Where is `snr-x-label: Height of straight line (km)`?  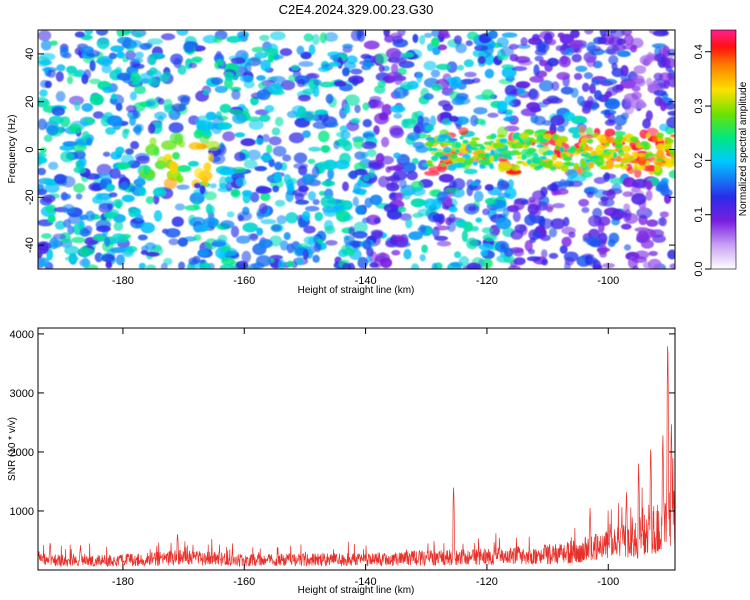 snr-x-label: Height of straight line (km) is located at coordinates (356, 590).